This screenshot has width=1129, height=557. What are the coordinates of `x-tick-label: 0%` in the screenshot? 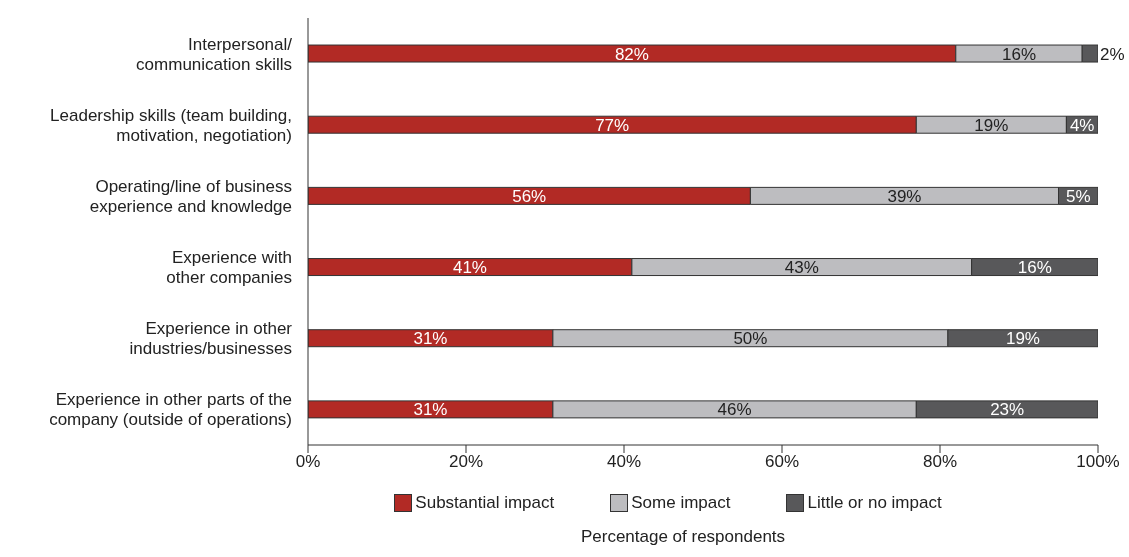 It's located at (308, 462).